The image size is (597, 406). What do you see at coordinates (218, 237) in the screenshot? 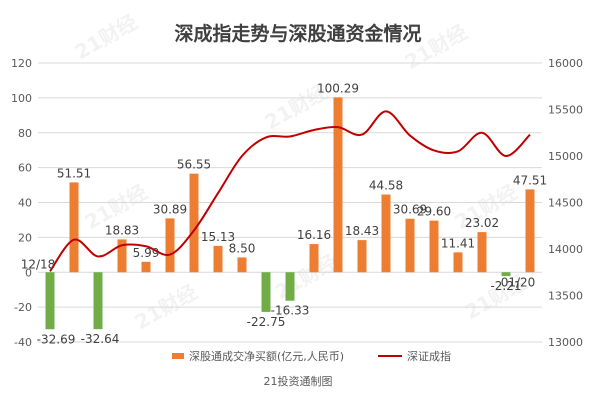
I see `data-label: 15.13` at bounding box center [218, 237].